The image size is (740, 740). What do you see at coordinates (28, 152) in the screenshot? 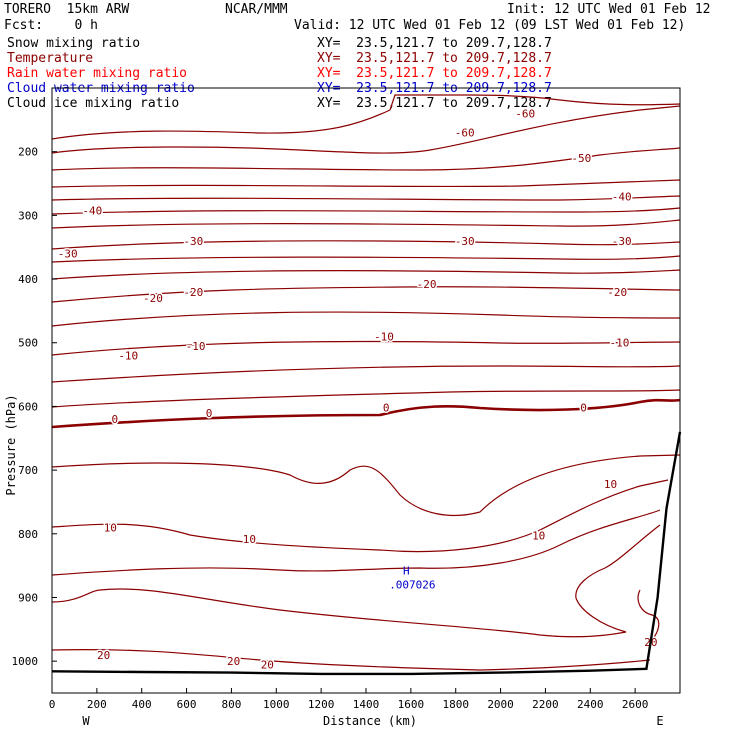
I see `y-tick-label: 200` at bounding box center [28, 152].